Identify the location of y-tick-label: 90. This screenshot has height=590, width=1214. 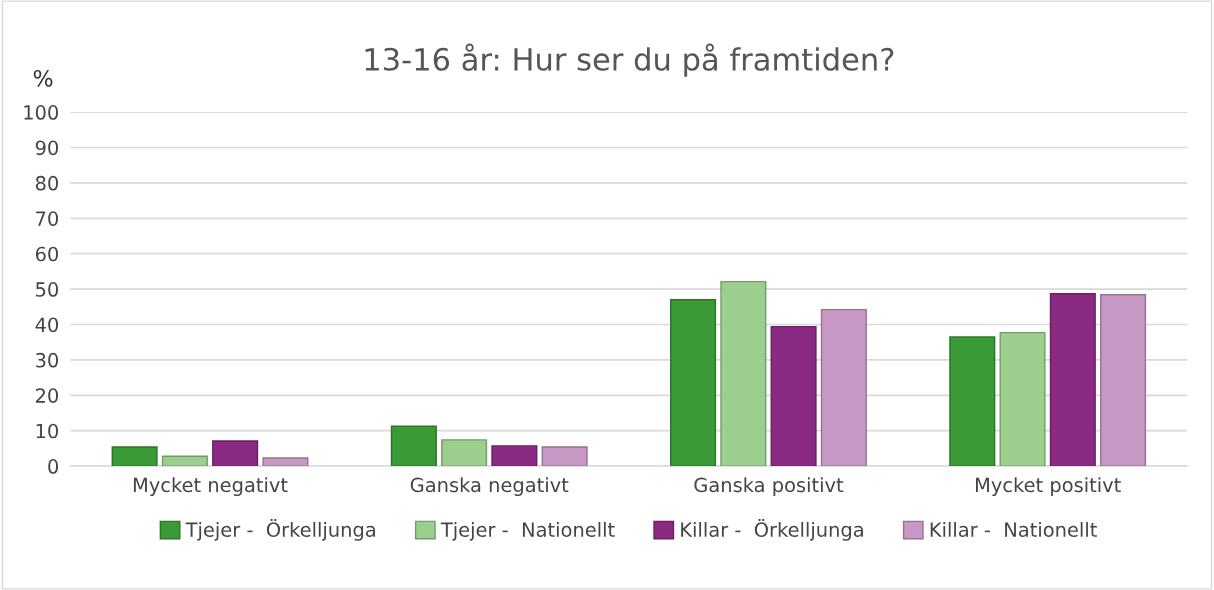
(47, 148).